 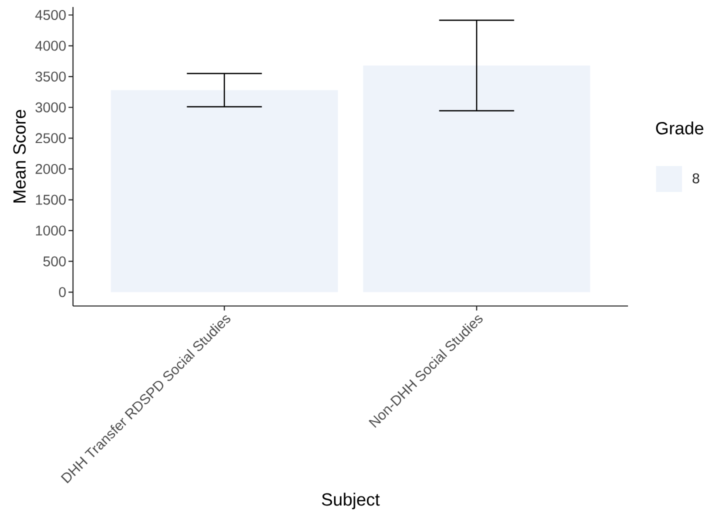 What do you see at coordinates (51, 169) in the screenshot?
I see `y-tick-label: 2000` at bounding box center [51, 169].